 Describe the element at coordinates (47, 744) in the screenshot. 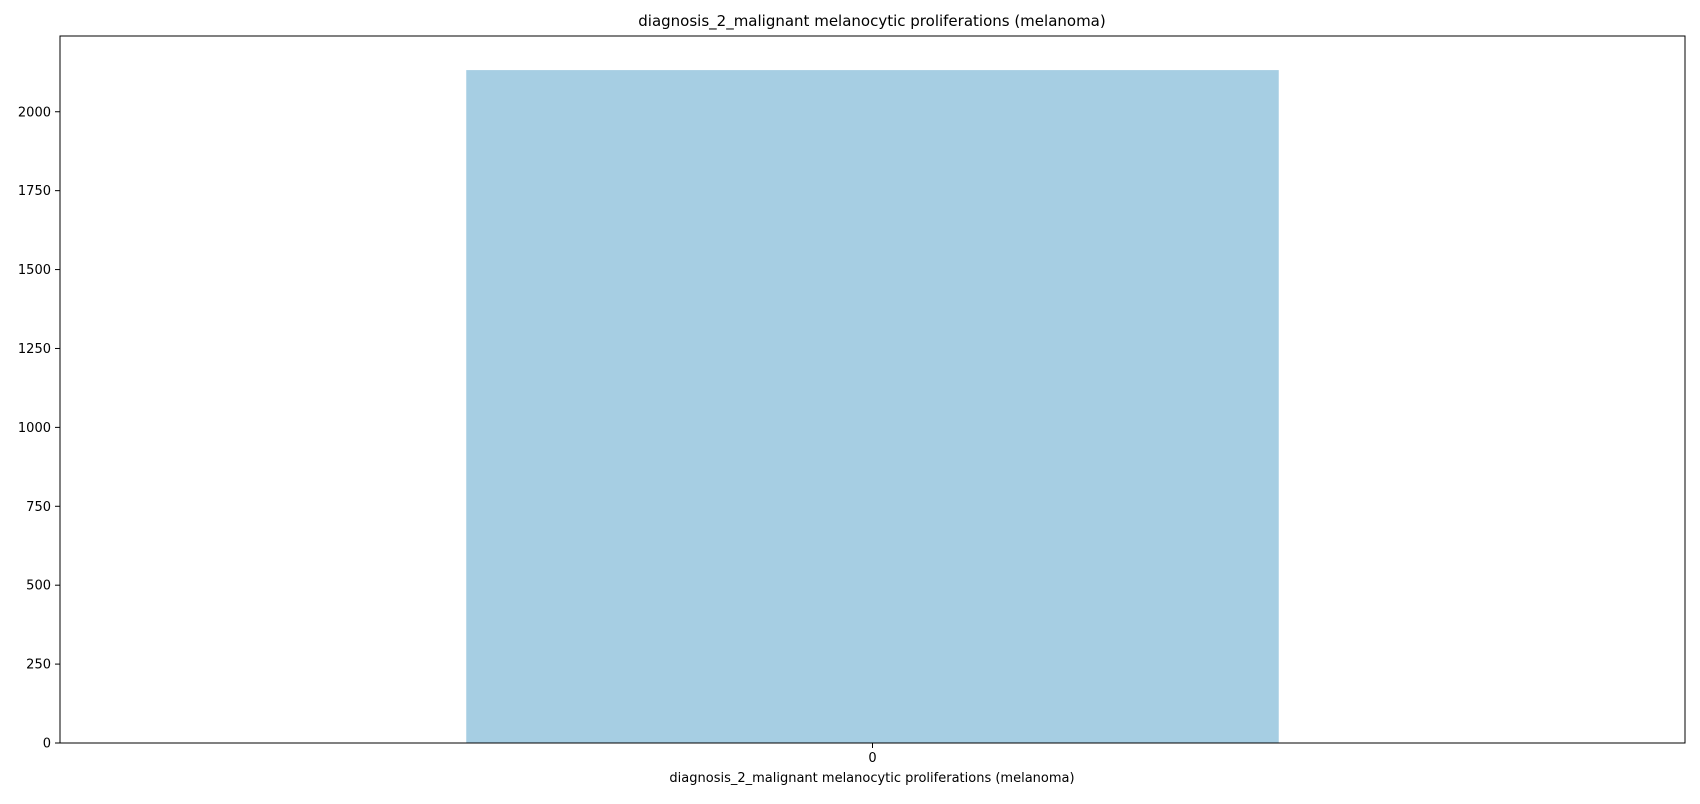

I see `y-tick-label: 0` at that location.